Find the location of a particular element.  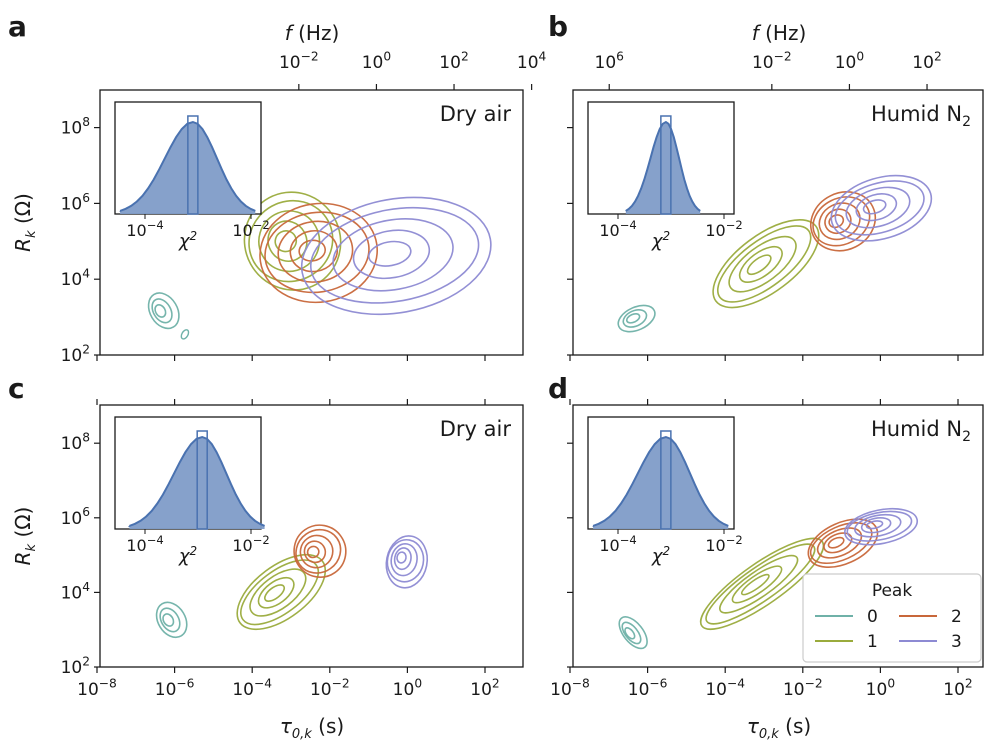

panel-a-inset: 10⁻⁴ 10⁻² χ2 is located at coordinates (192, 176).